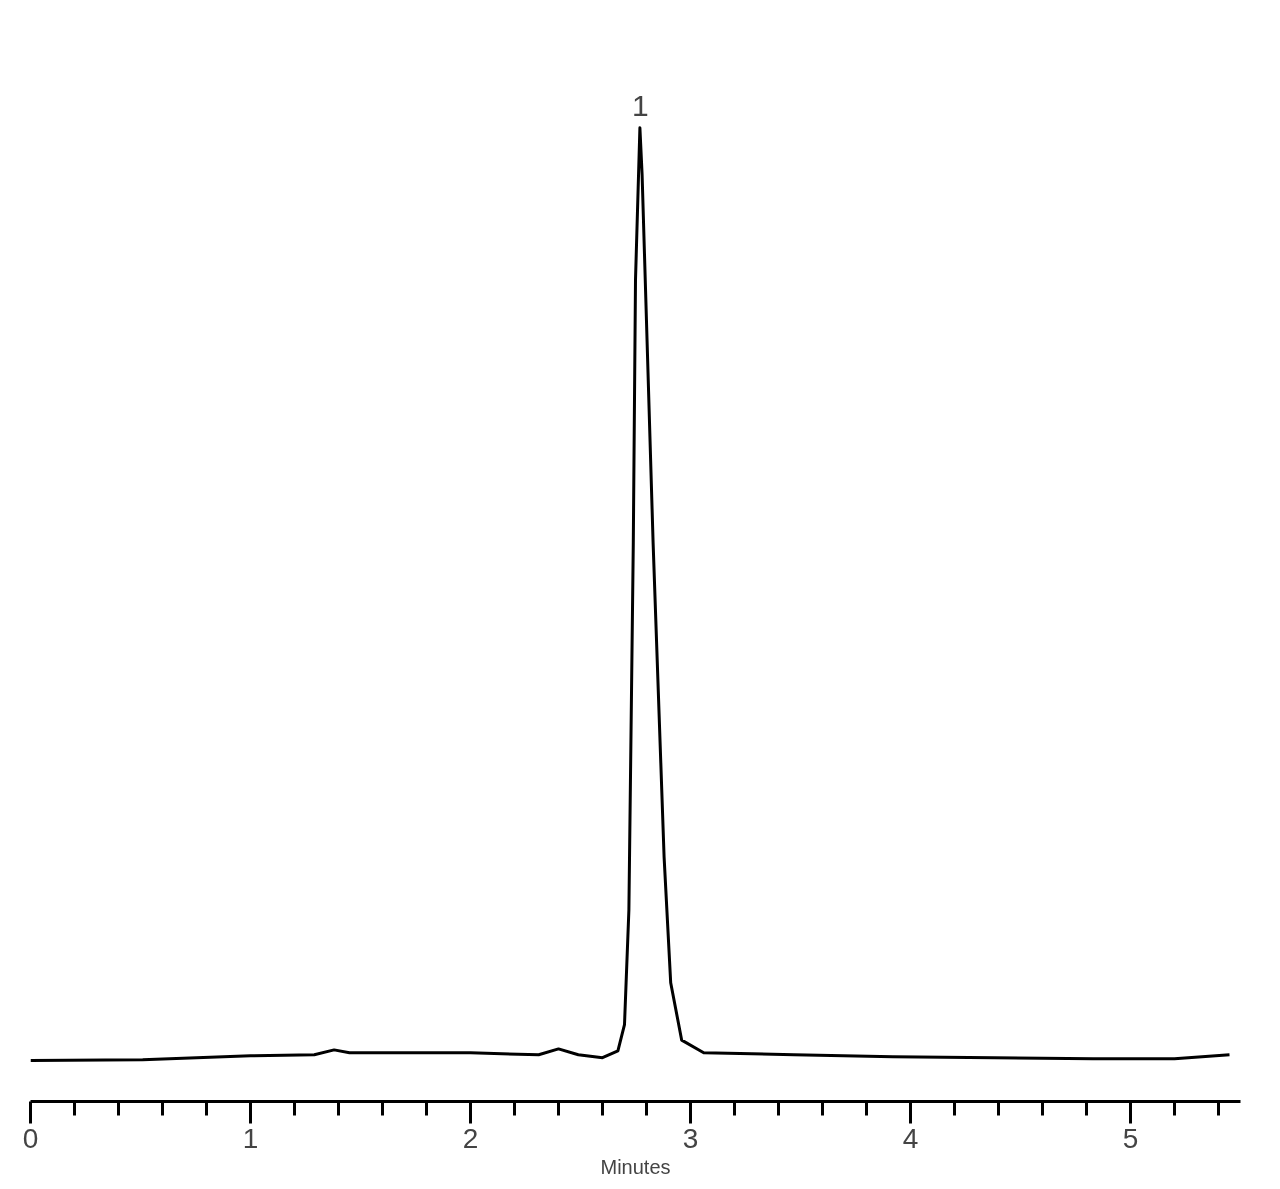 The image size is (1280, 1189). Describe the element at coordinates (470, 1138) in the screenshot. I see `x-tick-label: 2` at that location.